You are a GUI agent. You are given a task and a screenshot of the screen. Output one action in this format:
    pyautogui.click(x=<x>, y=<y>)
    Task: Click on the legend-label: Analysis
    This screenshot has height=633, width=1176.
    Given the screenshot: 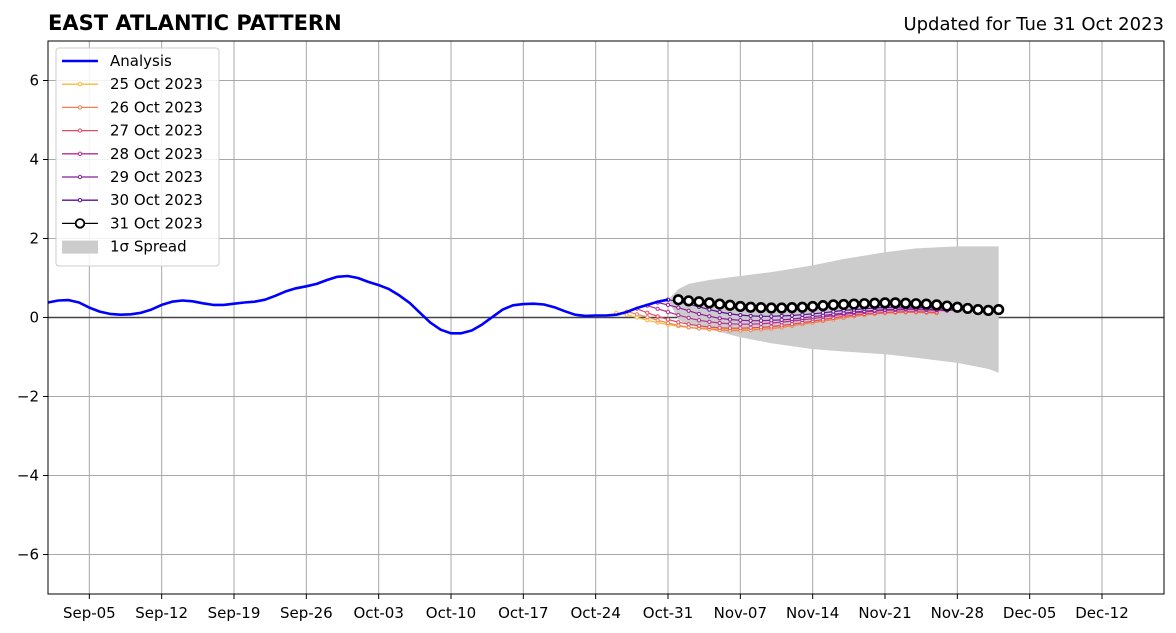 What is the action you would take?
    pyautogui.click(x=141, y=61)
    